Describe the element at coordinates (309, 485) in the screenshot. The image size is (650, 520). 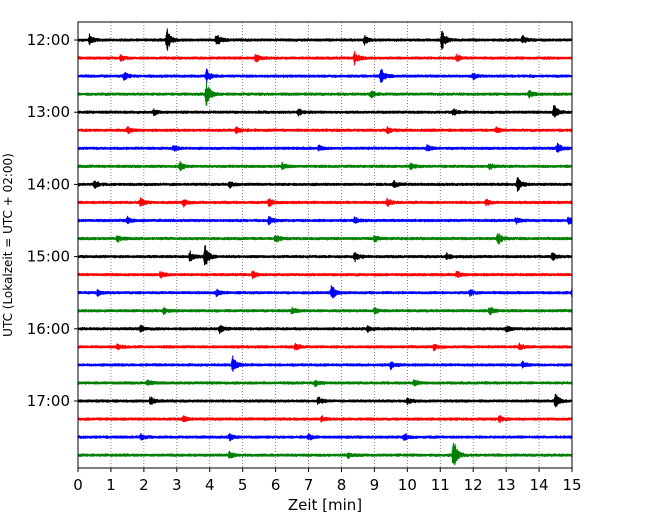
I see `x-tick-label: 7` at that location.